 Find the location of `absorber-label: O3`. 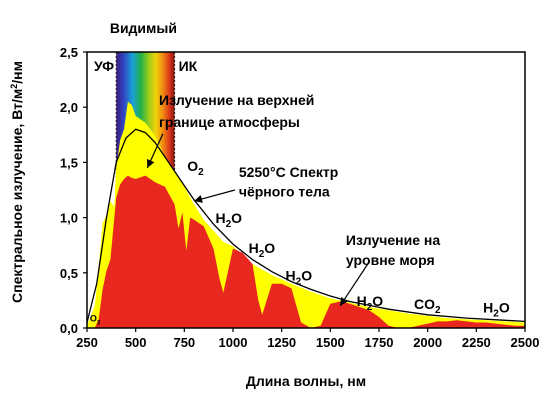

absorber-label: O3 is located at coordinates (95, 319).